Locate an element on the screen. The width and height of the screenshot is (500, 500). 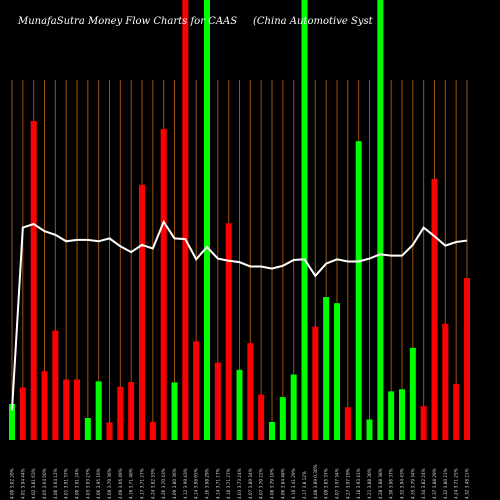
x-tick-label: 4.34 3.82 24% is located at coordinates (423, 483).